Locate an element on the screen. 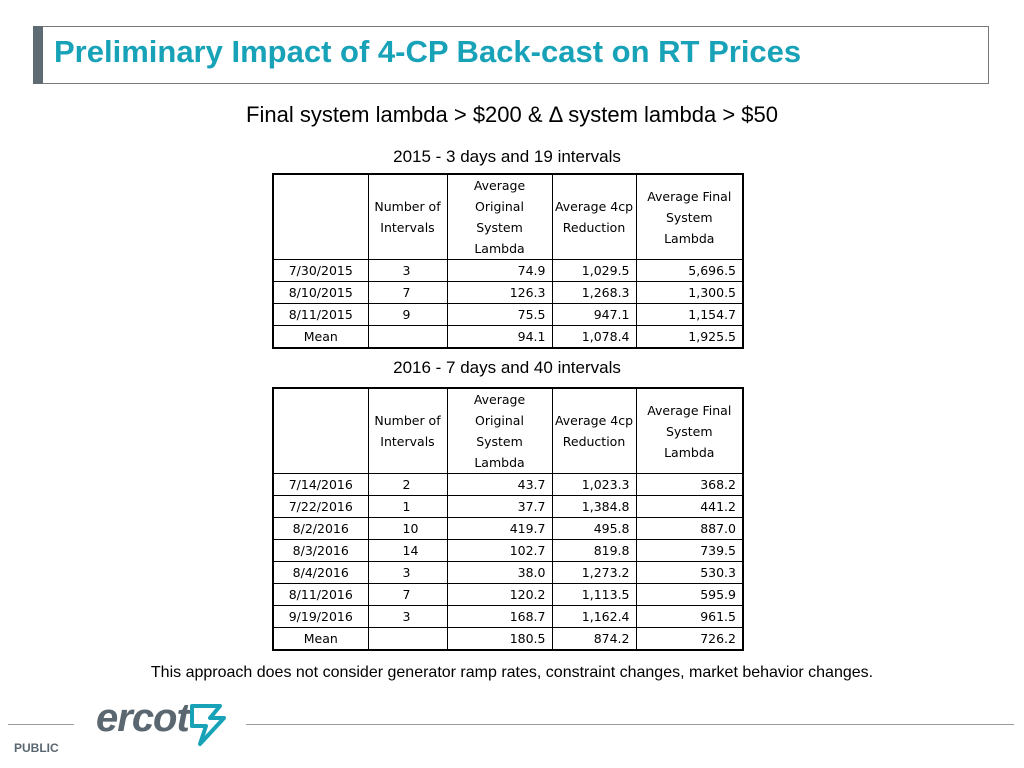 The image size is (1024, 768). mean-original: 94.1 is located at coordinates (499, 337).